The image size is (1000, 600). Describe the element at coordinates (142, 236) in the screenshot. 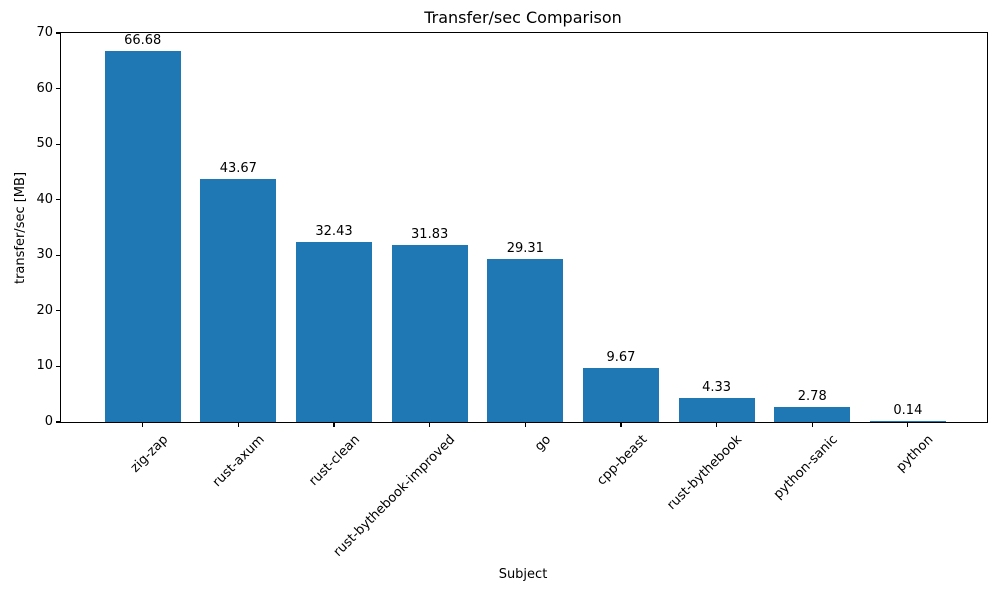

I see `bar-zig-zap` at that location.